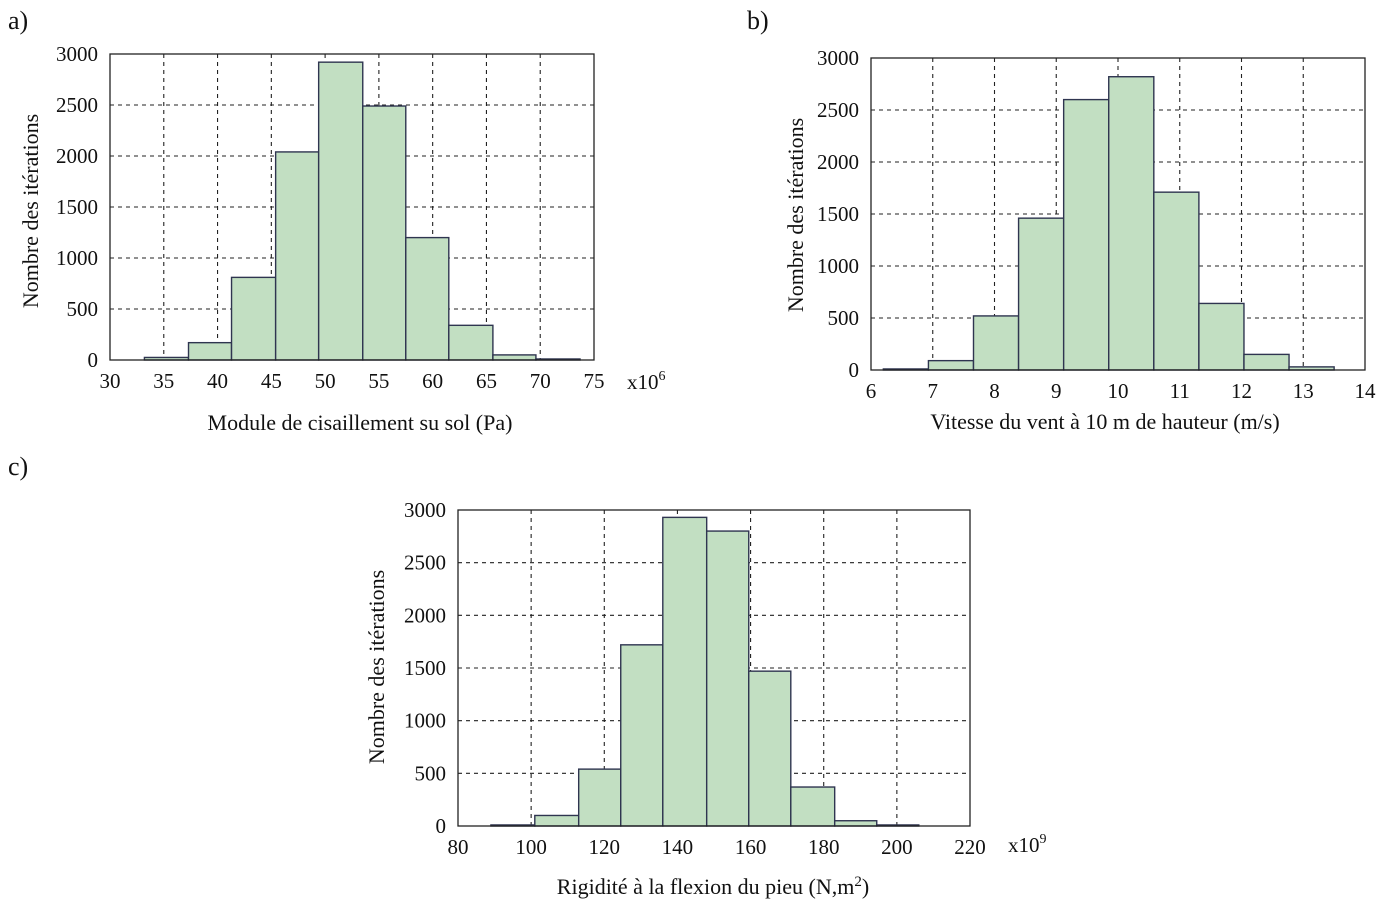  What do you see at coordinates (1056, 391) in the screenshot?
I see `x-tick-label: 9` at bounding box center [1056, 391].